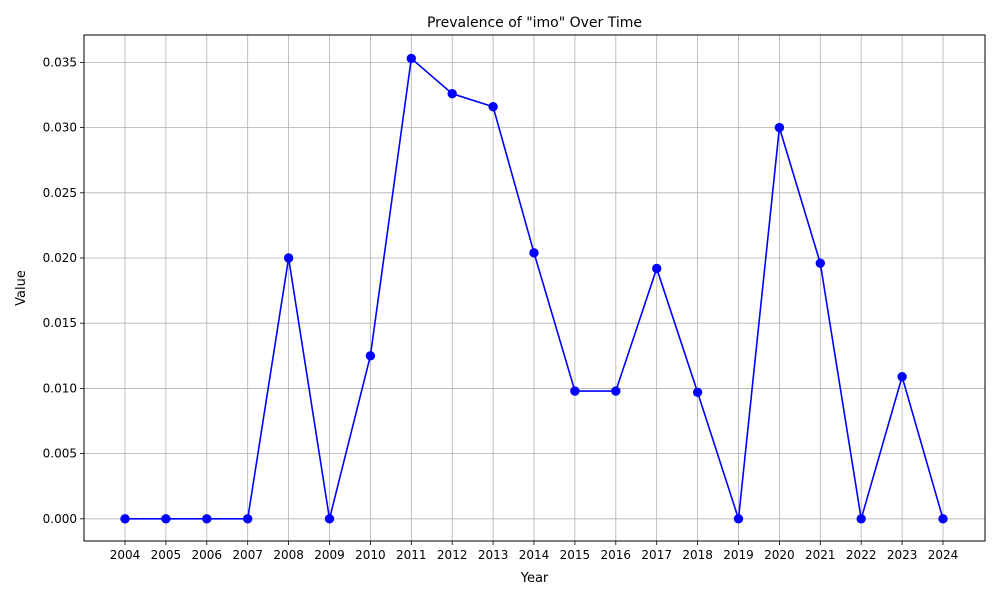  I want to click on data-point-2008, so click(288, 258).